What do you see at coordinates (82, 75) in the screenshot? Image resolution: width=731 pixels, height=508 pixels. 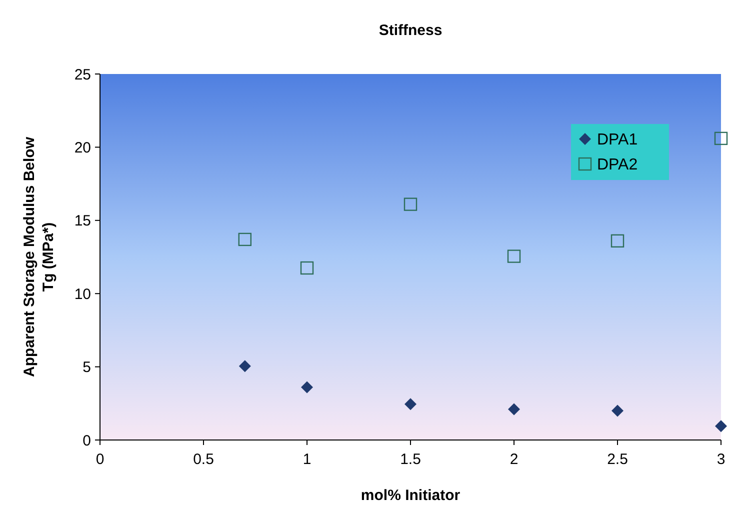 I see `y-tick-label: 25` at bounding box center [82, 75].